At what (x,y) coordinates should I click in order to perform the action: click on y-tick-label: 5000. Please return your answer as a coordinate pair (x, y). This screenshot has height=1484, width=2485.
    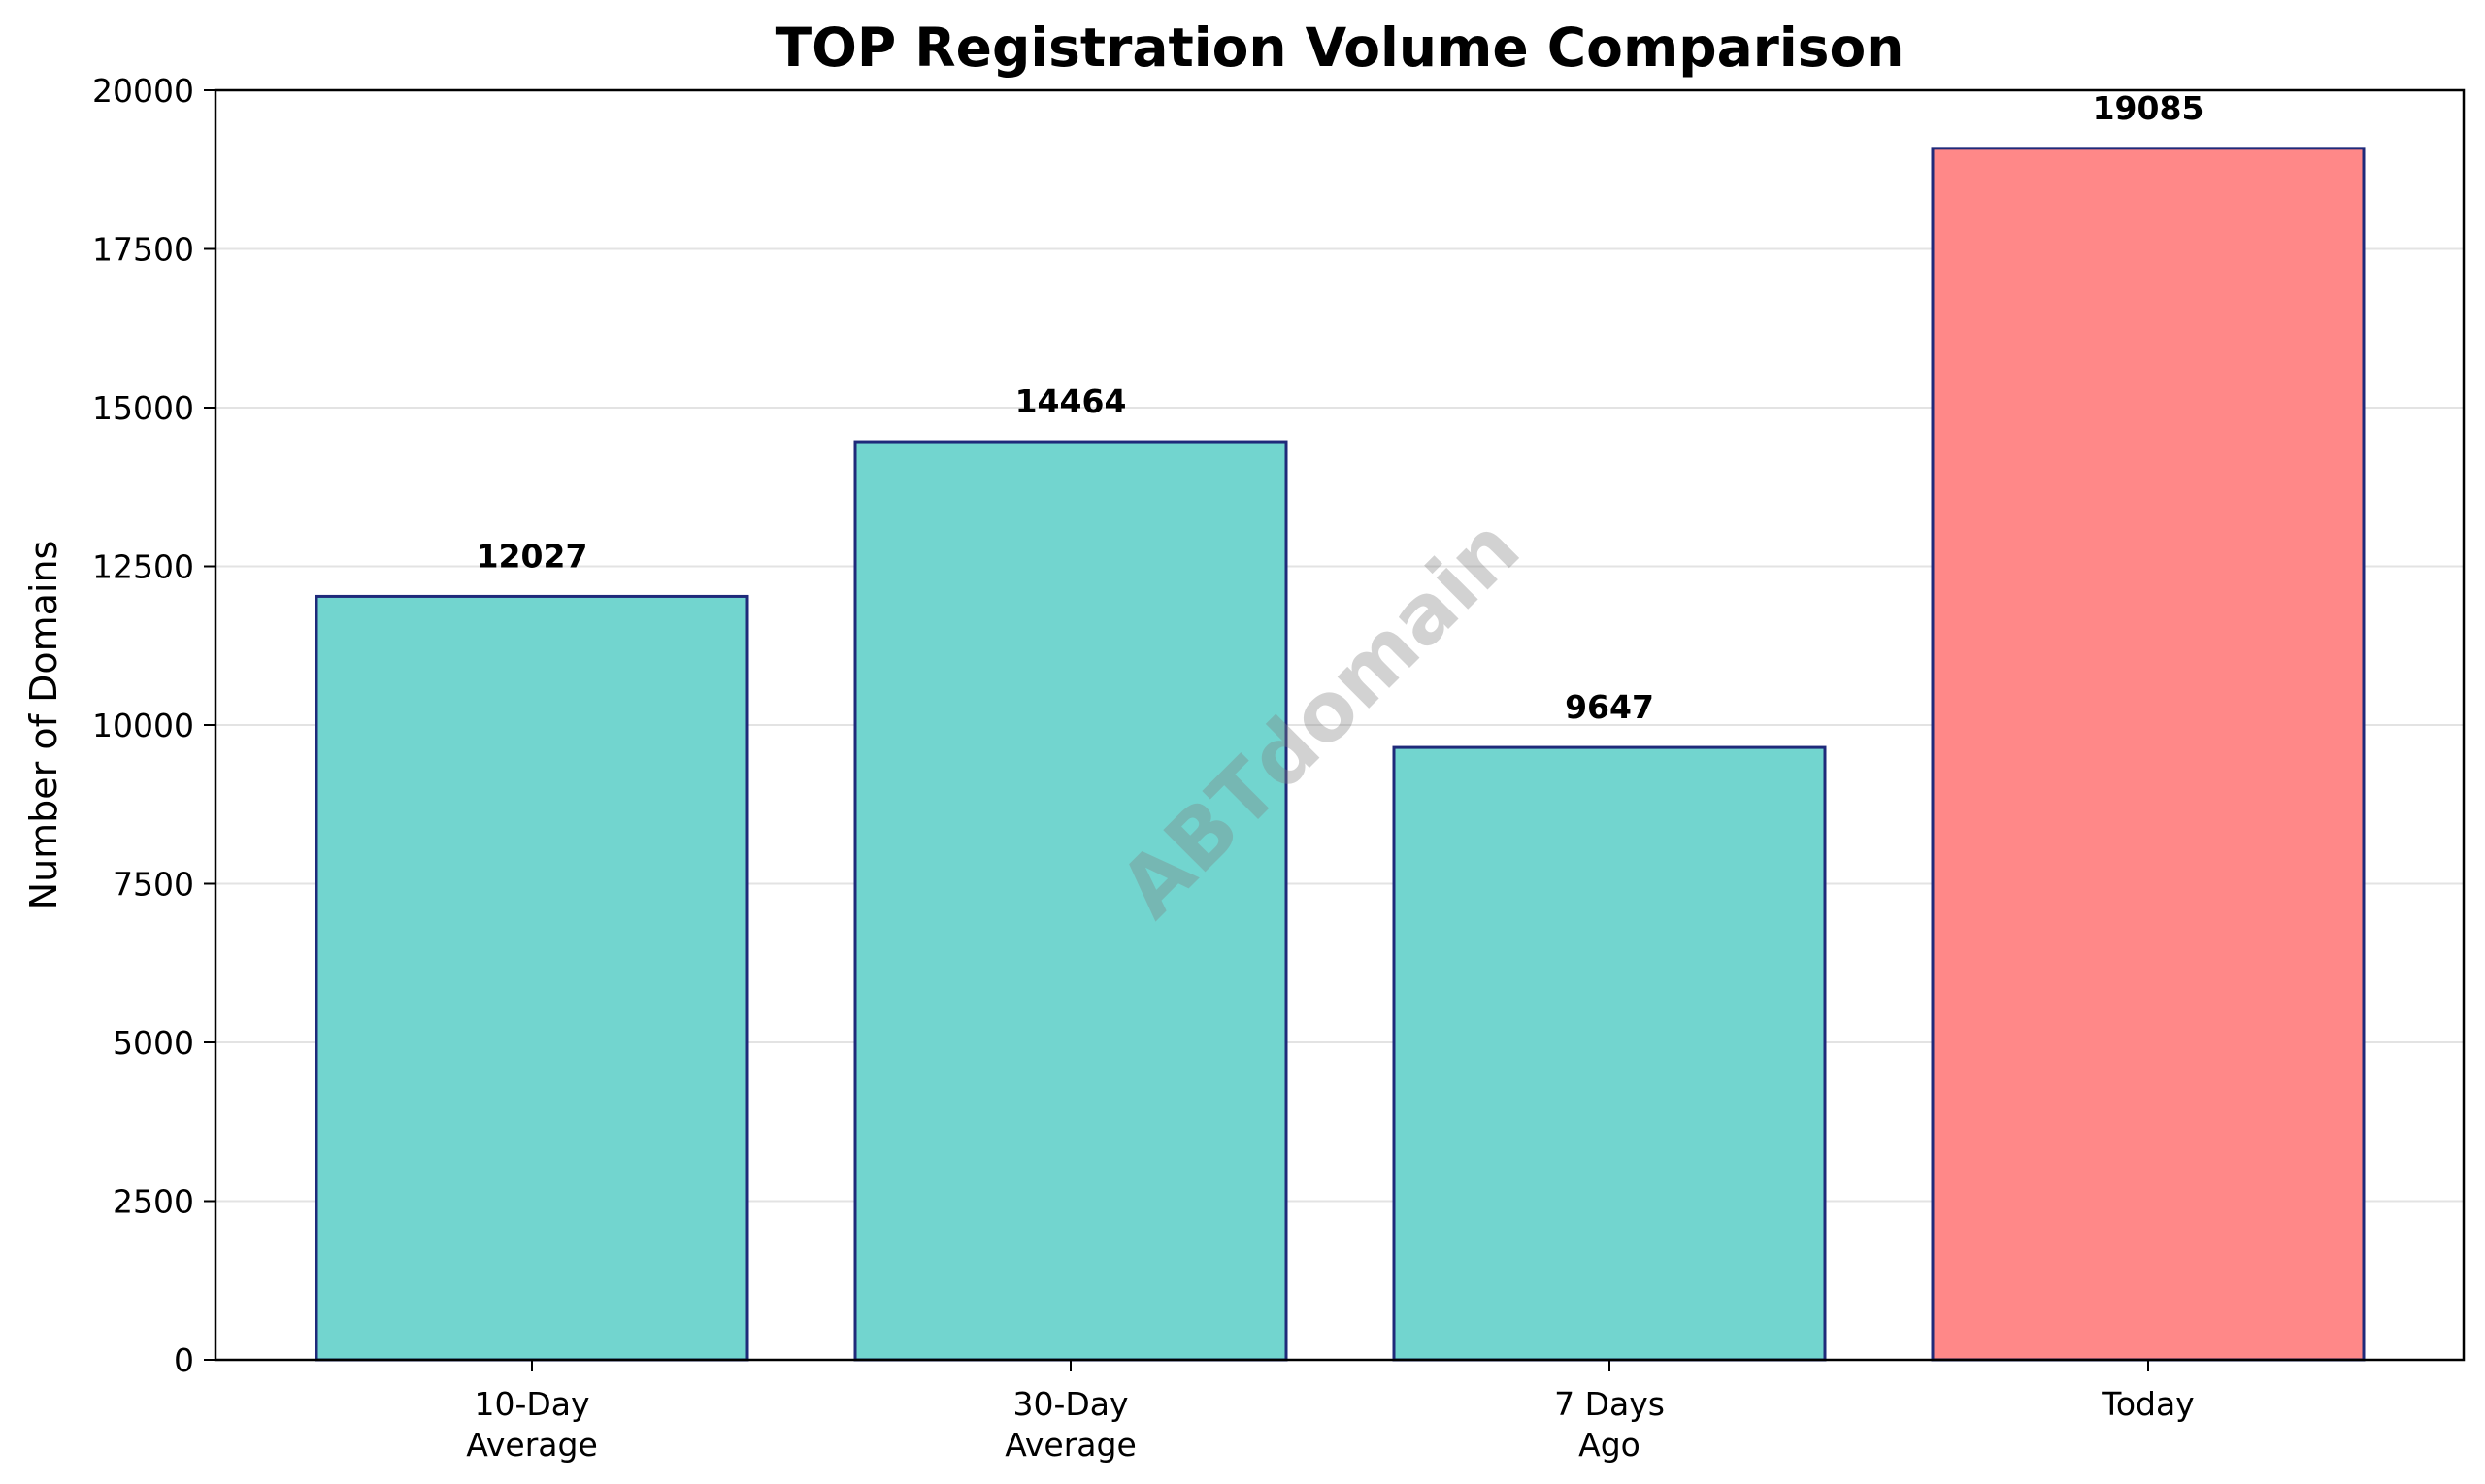
    Looking at the image, I should click on (153, 1043).